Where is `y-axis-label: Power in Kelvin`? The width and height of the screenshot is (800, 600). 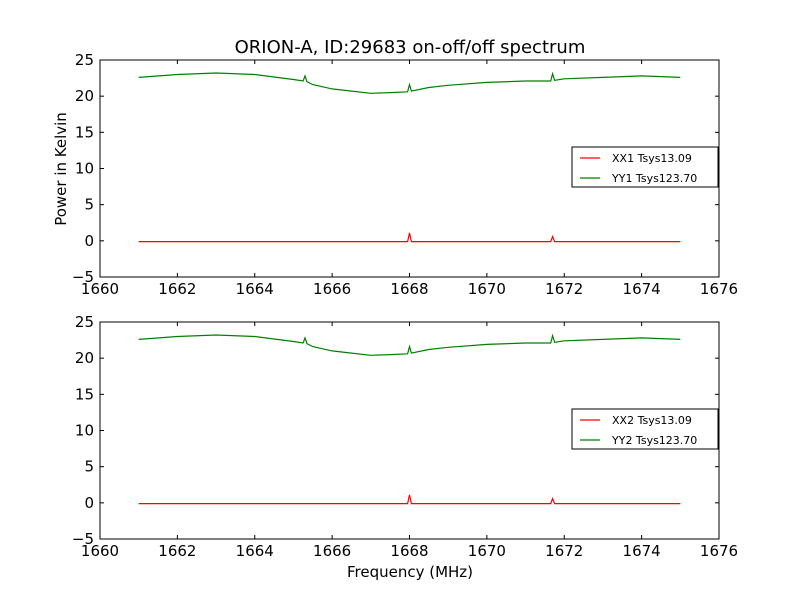 y-axis-label: Power in Kelvin is located at coordinates (61, 169).